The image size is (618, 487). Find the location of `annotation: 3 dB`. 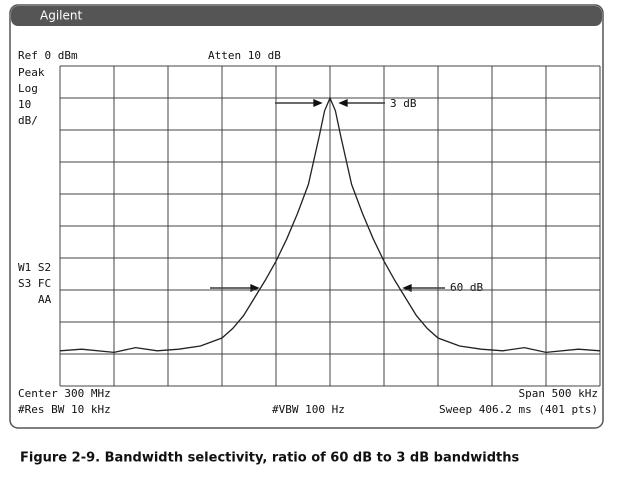

annotation: 3 dB is located at coordinates (403, 103).